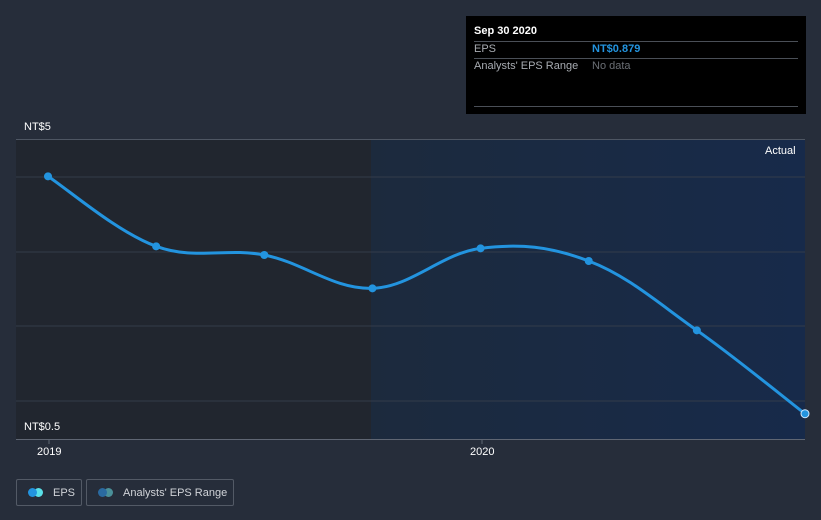 This screenshot has height=520, width=821. I want to click on eps-legend-icon, so click(35, 492).